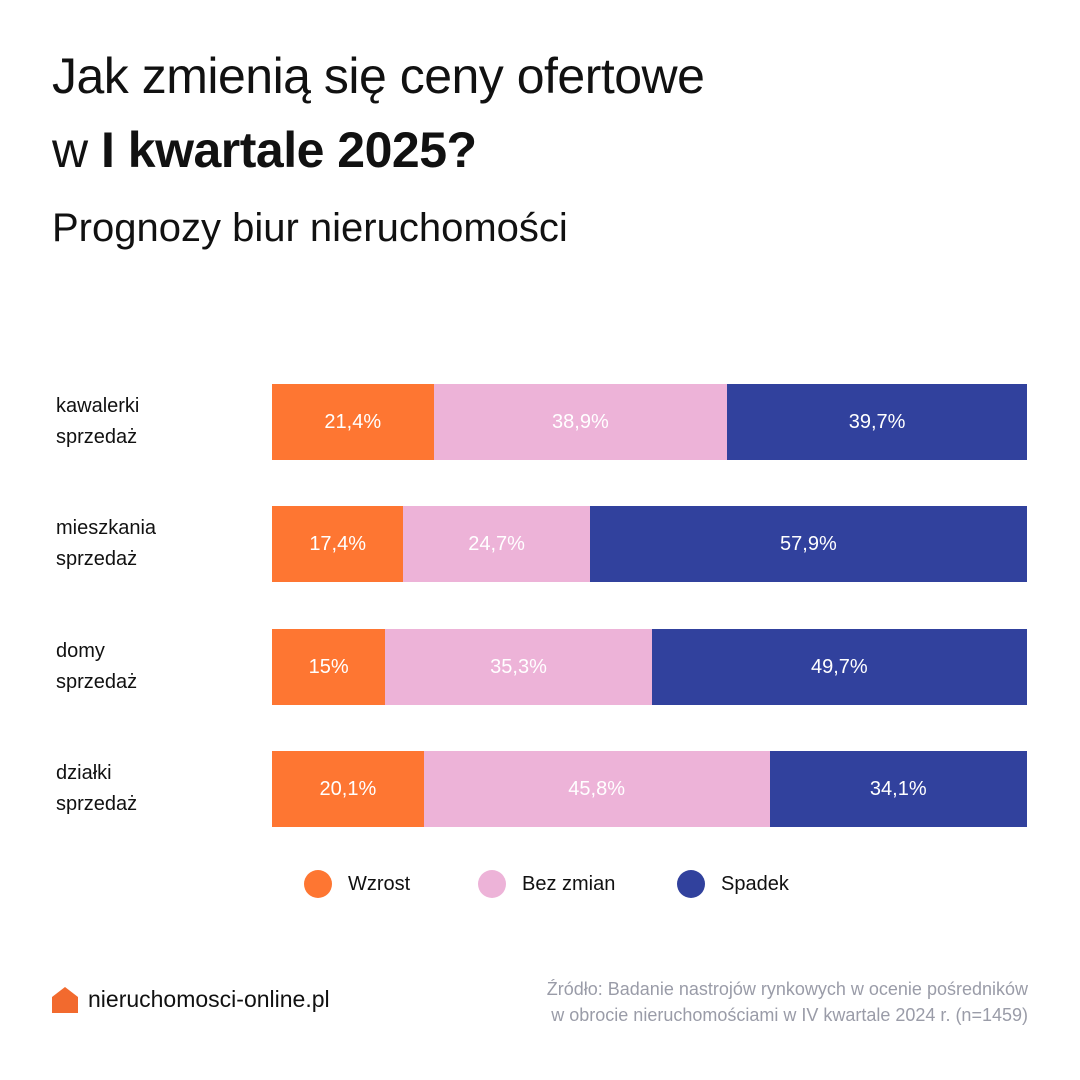 This screenshot has height=1080, width=1080. Describe the element at coordinates (98, 406) in the screenshot. I see `category-label-line: kawalerki` at that location.